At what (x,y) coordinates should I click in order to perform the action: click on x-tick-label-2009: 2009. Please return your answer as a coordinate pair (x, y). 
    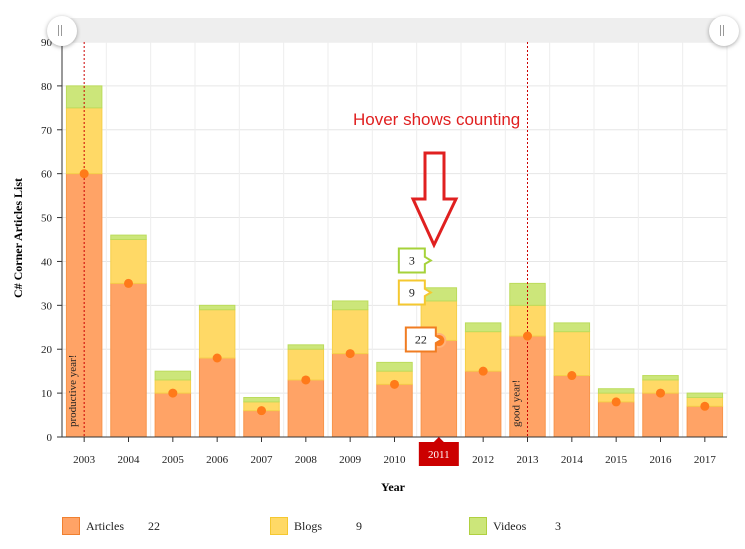
    Looking at the image, I should click on (350, 460).